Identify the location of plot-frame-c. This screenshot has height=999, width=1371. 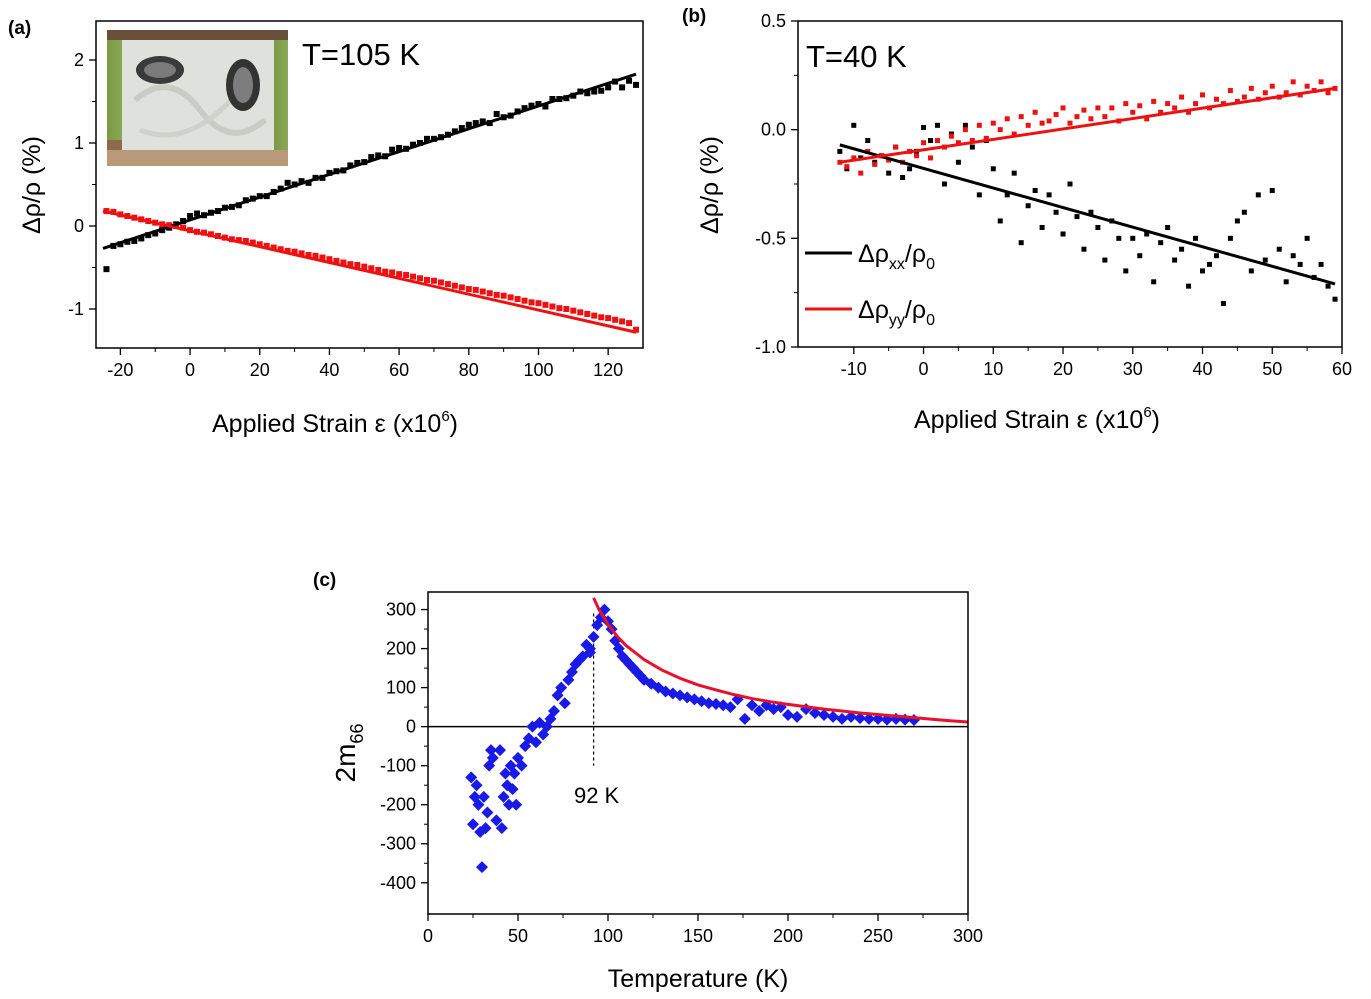
(698, 753).